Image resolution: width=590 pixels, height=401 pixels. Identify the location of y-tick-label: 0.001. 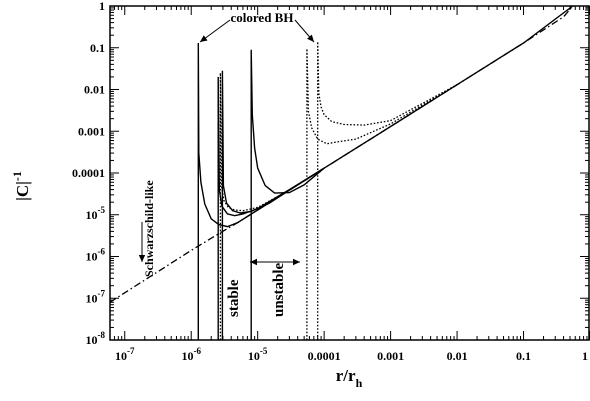
(91, 131).